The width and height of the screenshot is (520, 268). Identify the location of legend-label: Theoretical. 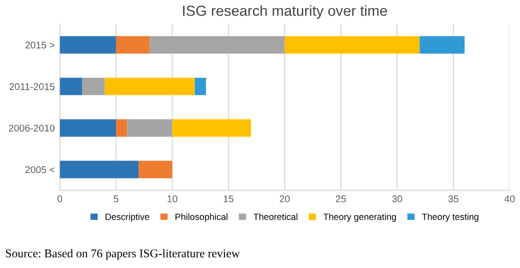
(275, 216).